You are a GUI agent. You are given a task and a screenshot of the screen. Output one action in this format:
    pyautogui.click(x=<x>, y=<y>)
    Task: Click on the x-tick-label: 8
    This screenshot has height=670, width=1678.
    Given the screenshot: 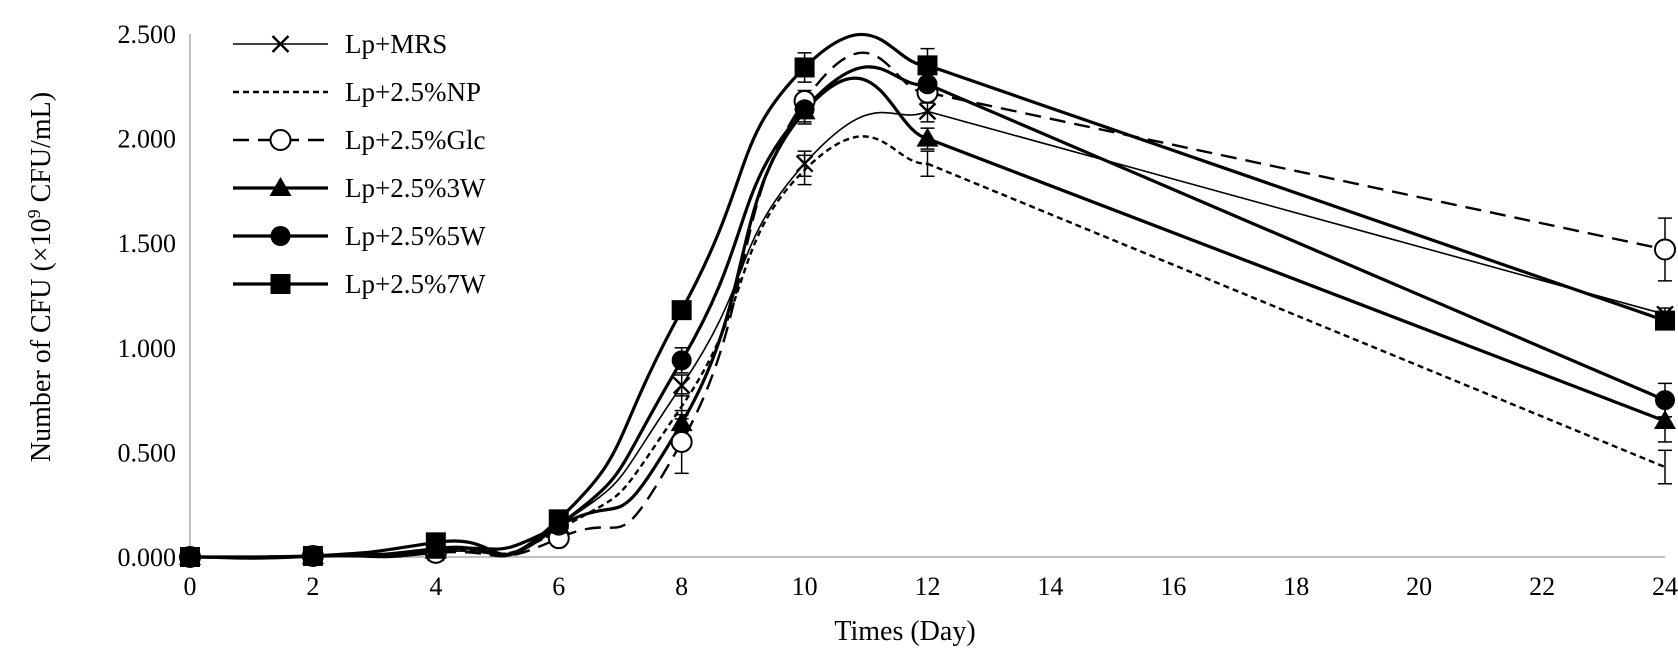 What is the action you would take?
    pyautogui.click(x=681, y=586)
    